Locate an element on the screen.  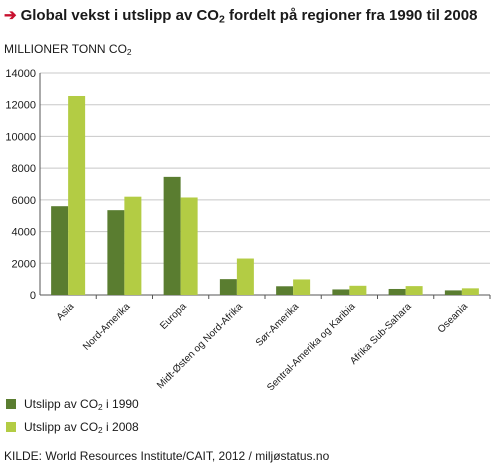
legend-item-2008: Utslipp av CO2 i 2008 is located at coordinates (72, 427).